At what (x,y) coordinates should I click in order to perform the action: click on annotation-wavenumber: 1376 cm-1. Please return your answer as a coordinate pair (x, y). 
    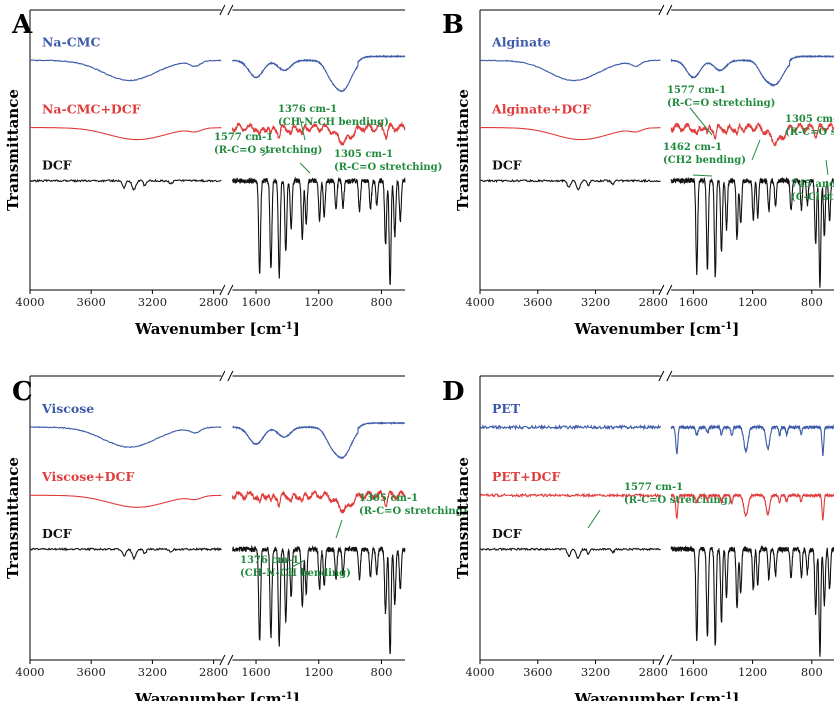
    Looking at the image, I should click on (307, 109).